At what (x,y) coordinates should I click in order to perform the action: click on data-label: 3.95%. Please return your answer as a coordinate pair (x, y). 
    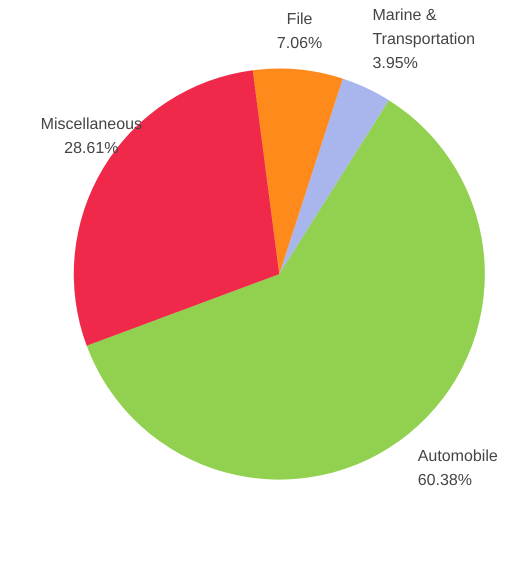
    Looking at the image, I should click on (395, 63).